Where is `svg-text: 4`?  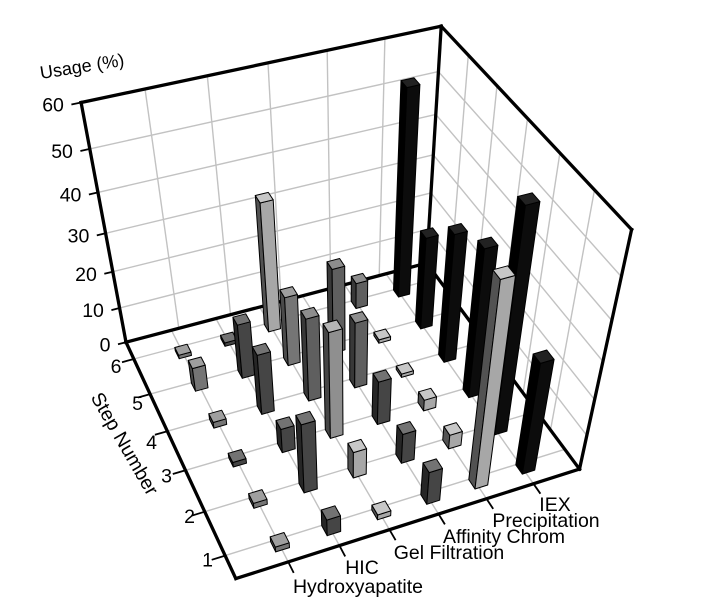
svg-text: 4 is located at coordinates (151, 443).